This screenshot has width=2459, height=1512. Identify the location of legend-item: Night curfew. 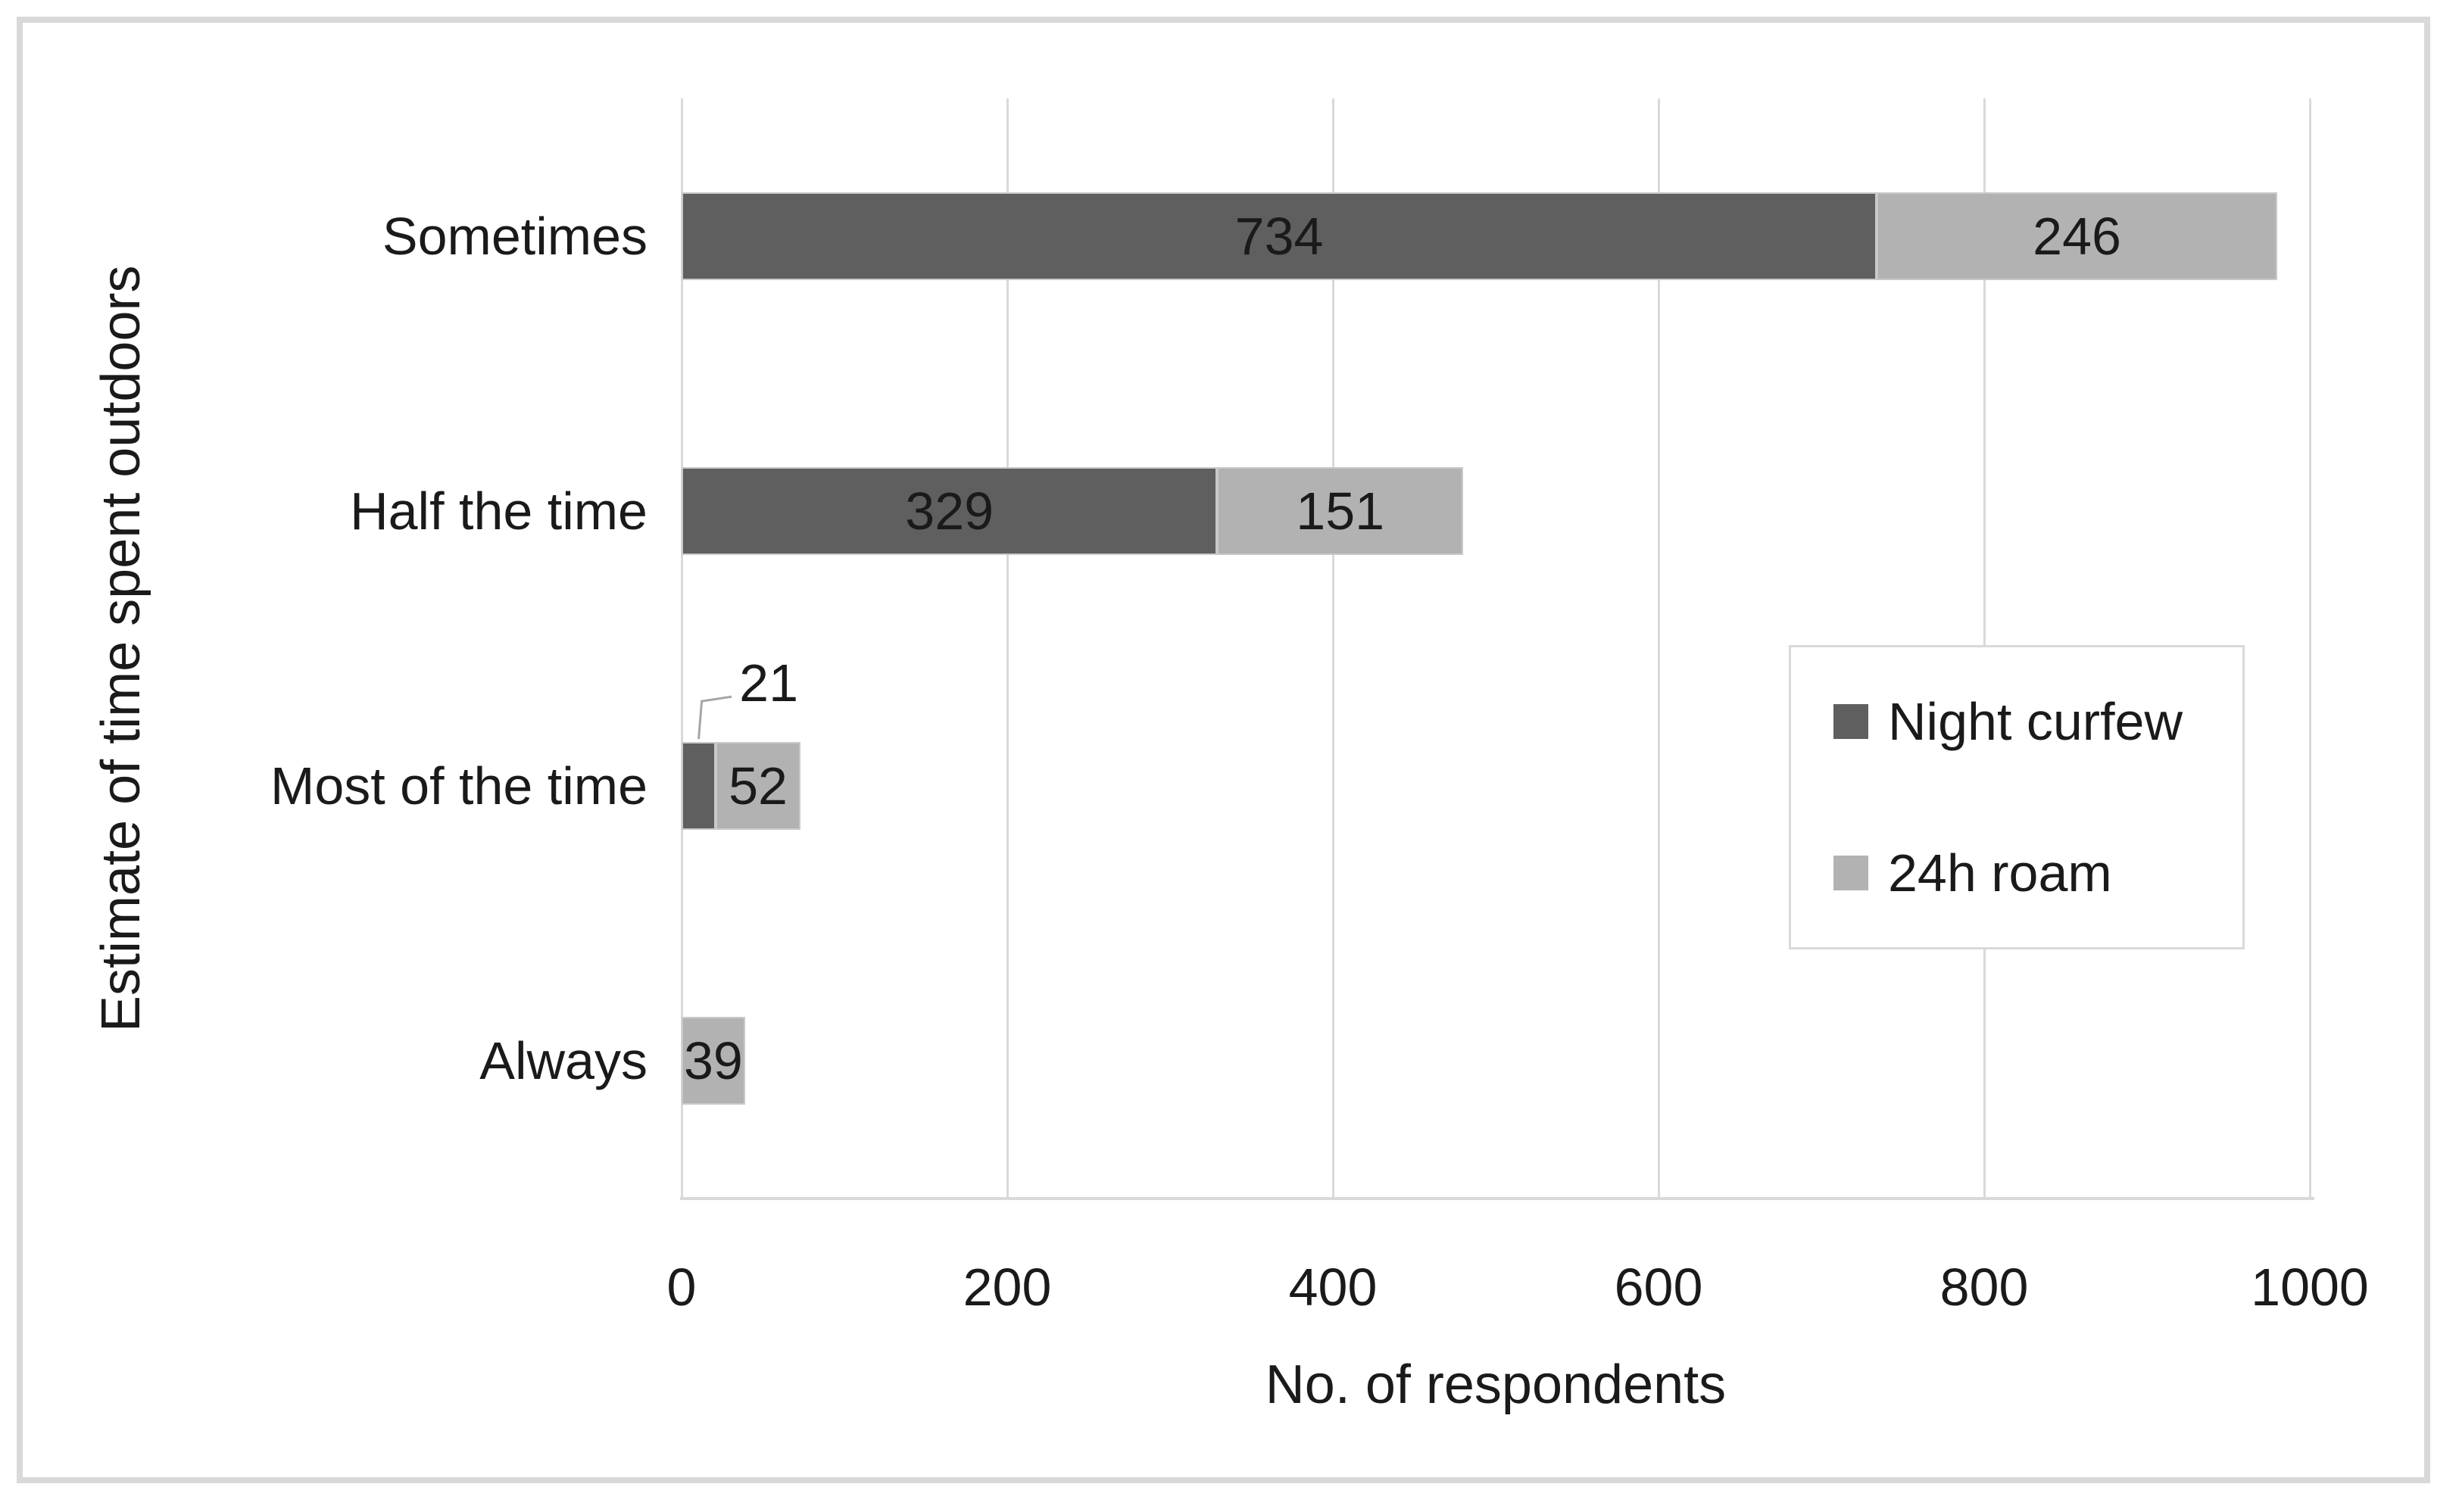
(2030, 721).